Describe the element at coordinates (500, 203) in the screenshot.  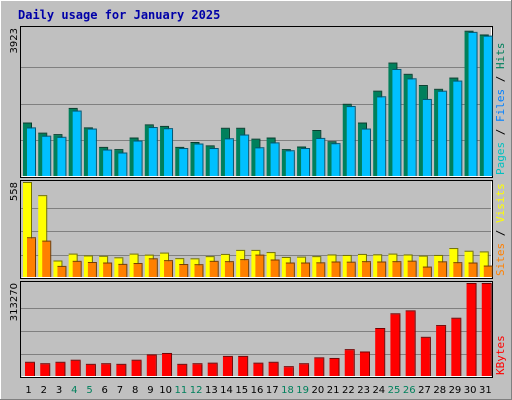
I see `legend-entry-mid-2: Visits` at that location.